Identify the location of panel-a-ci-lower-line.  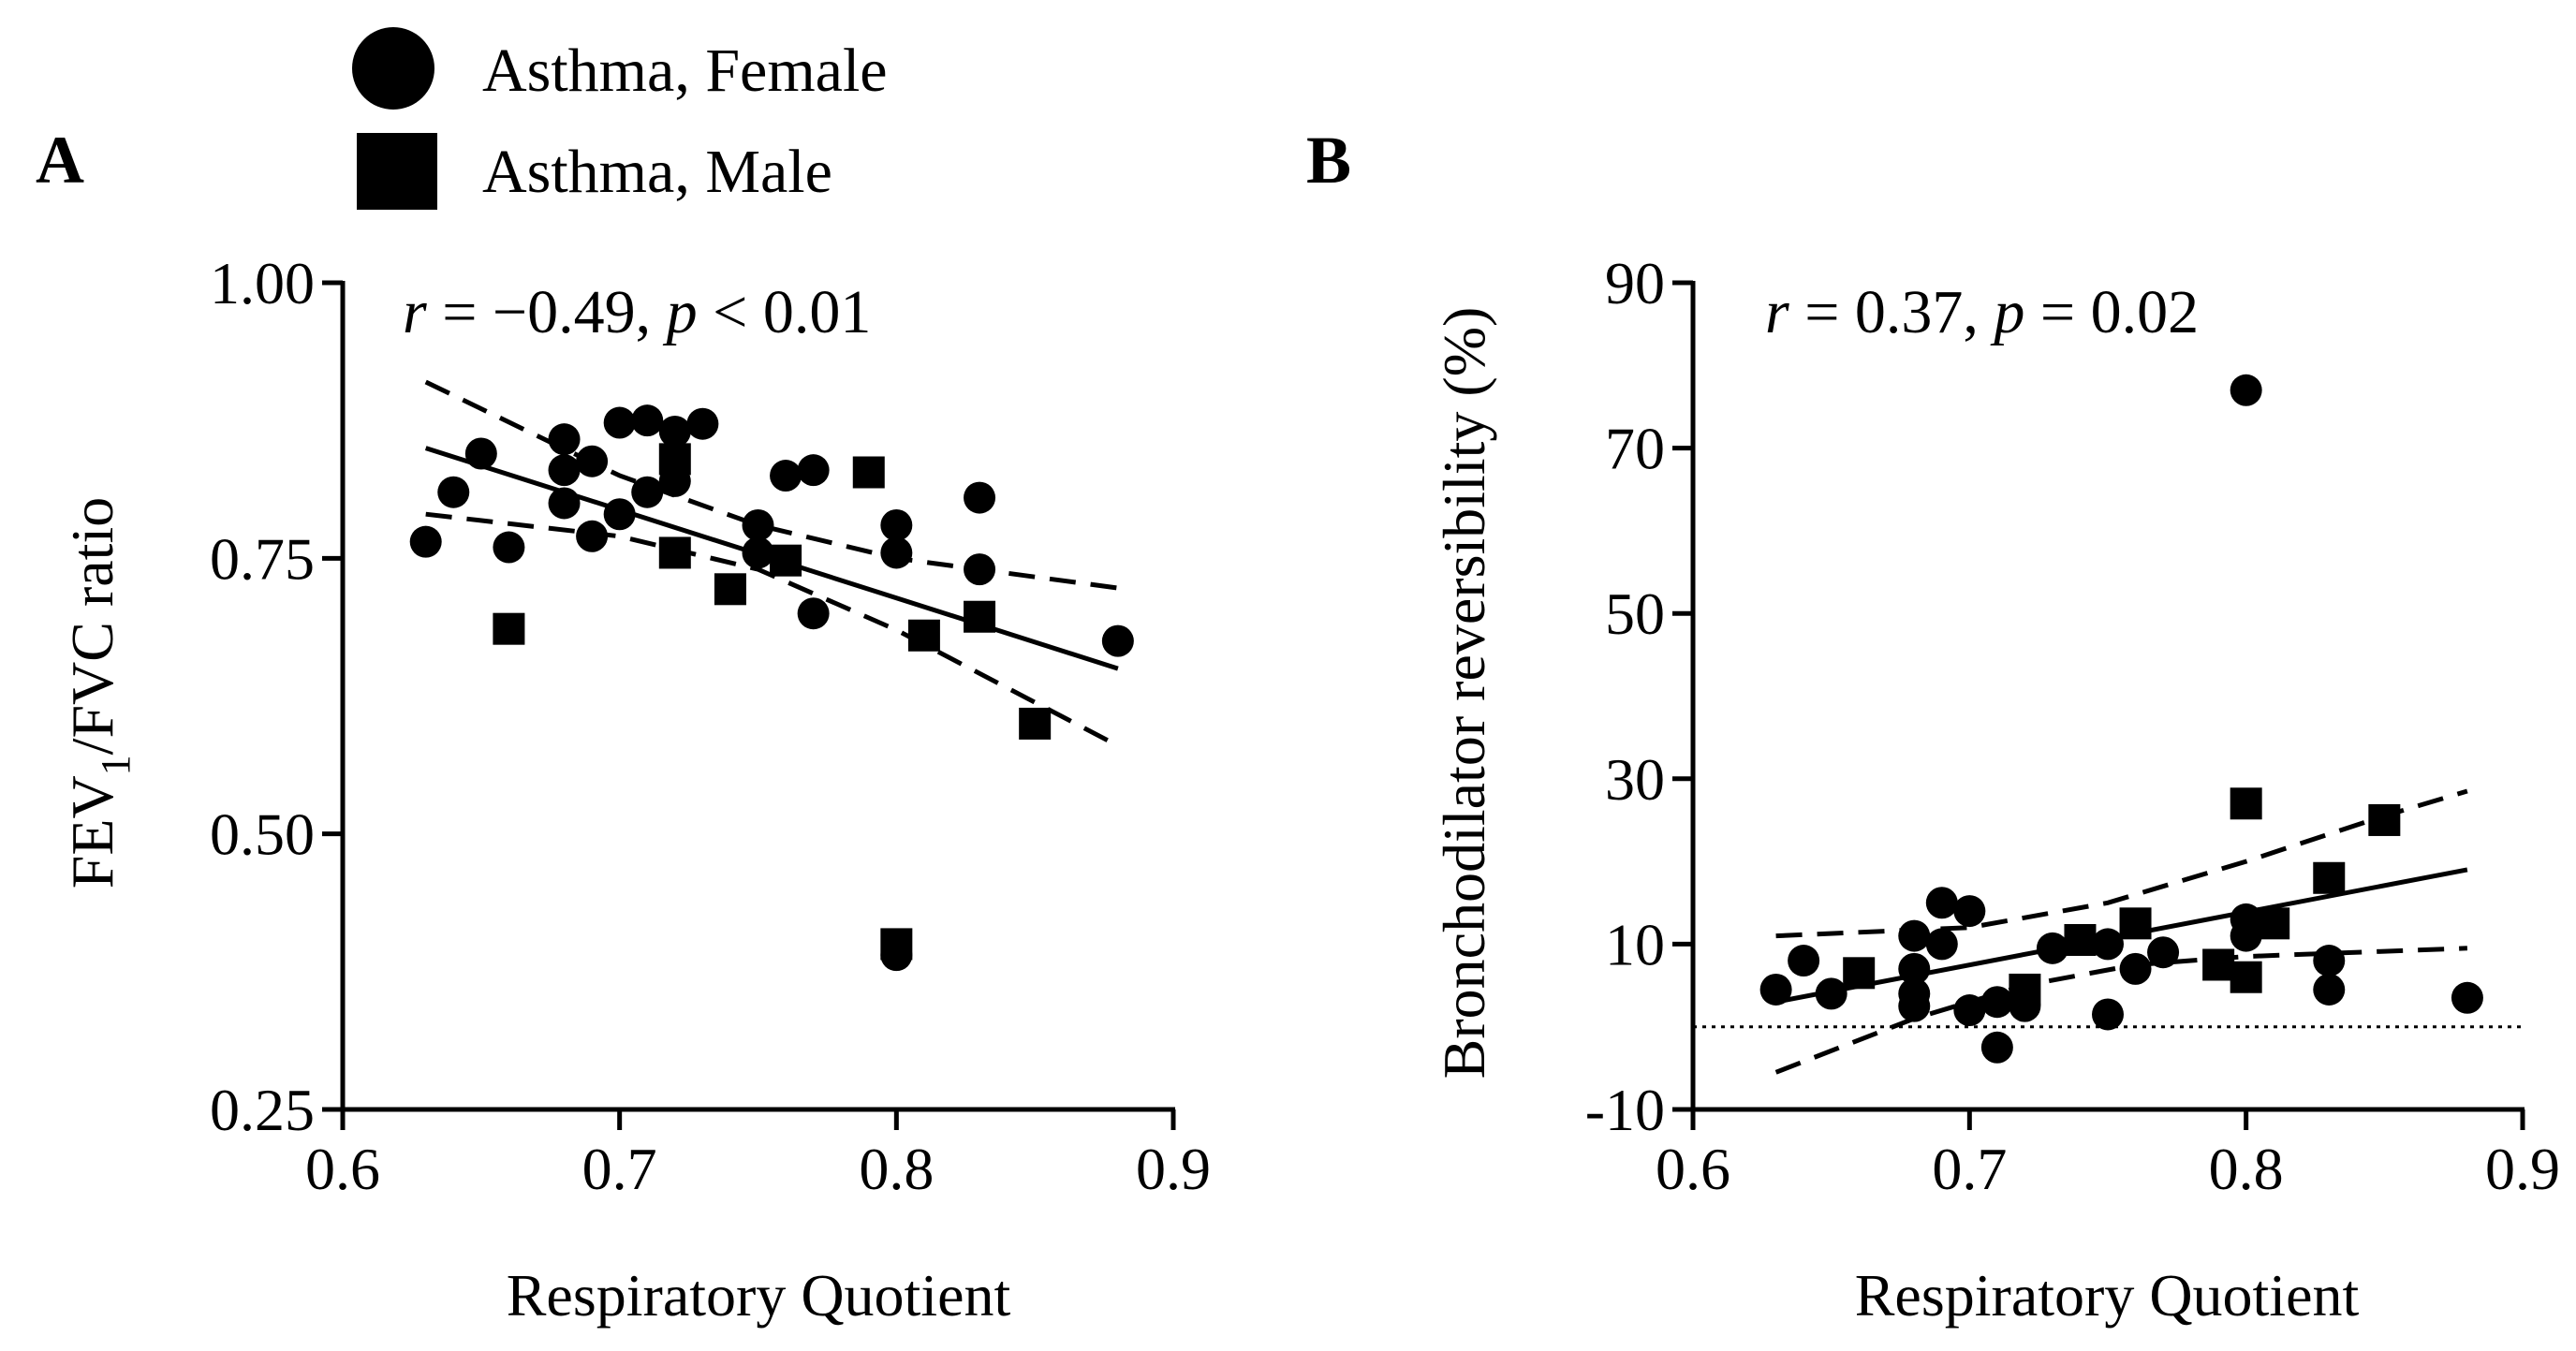
(772, 629).